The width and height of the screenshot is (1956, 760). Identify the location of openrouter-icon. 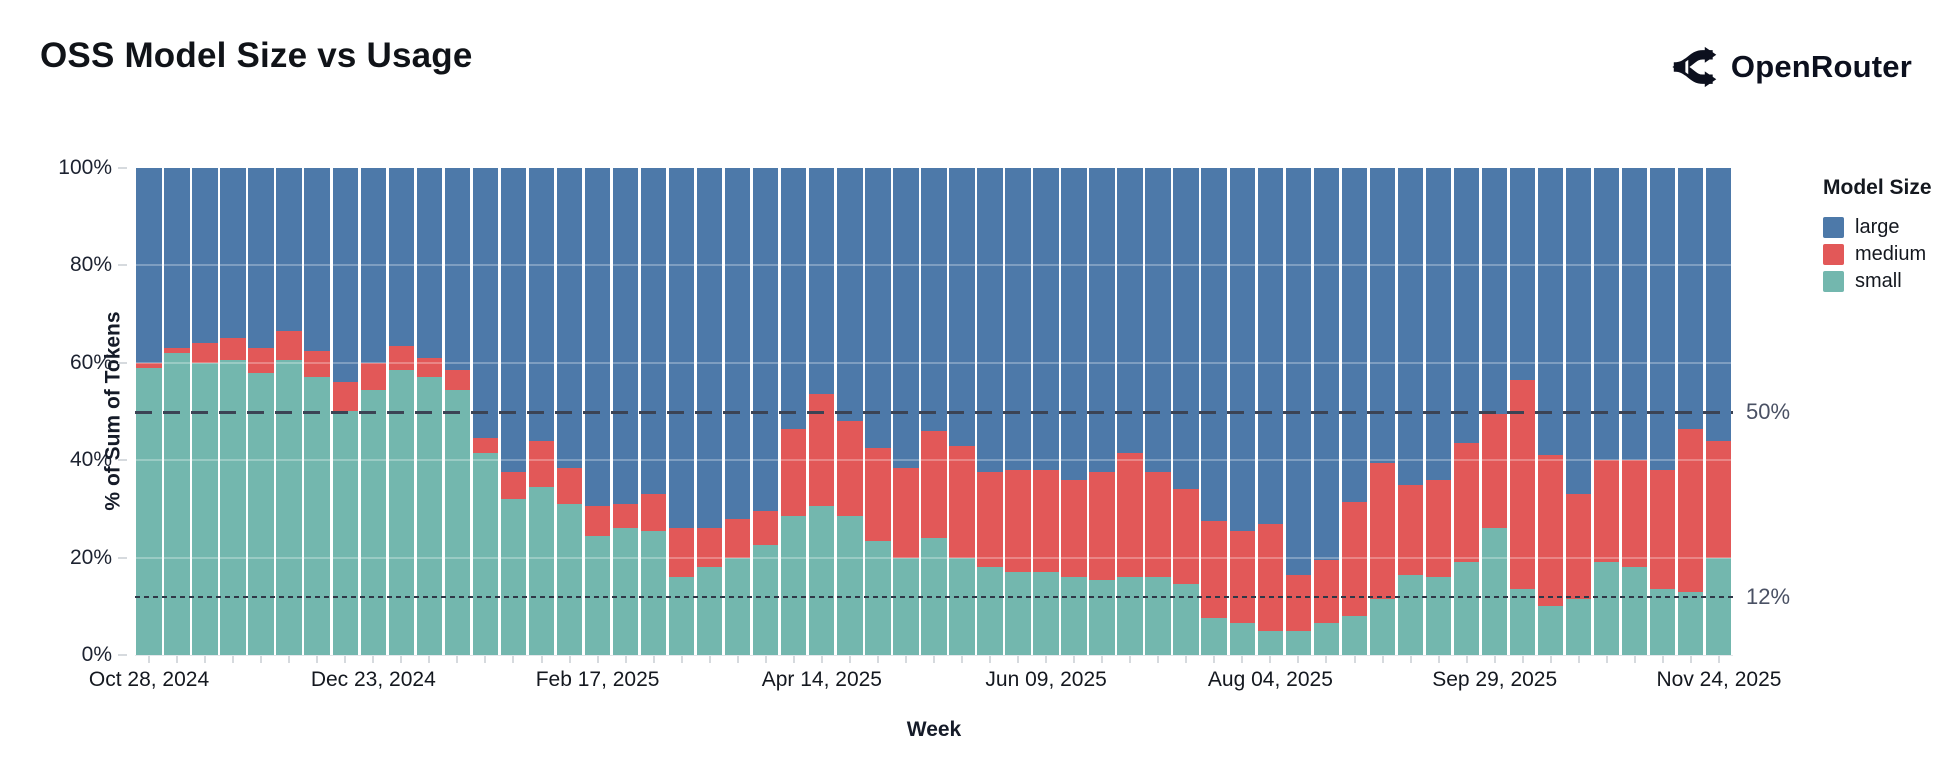
(1694, 67).